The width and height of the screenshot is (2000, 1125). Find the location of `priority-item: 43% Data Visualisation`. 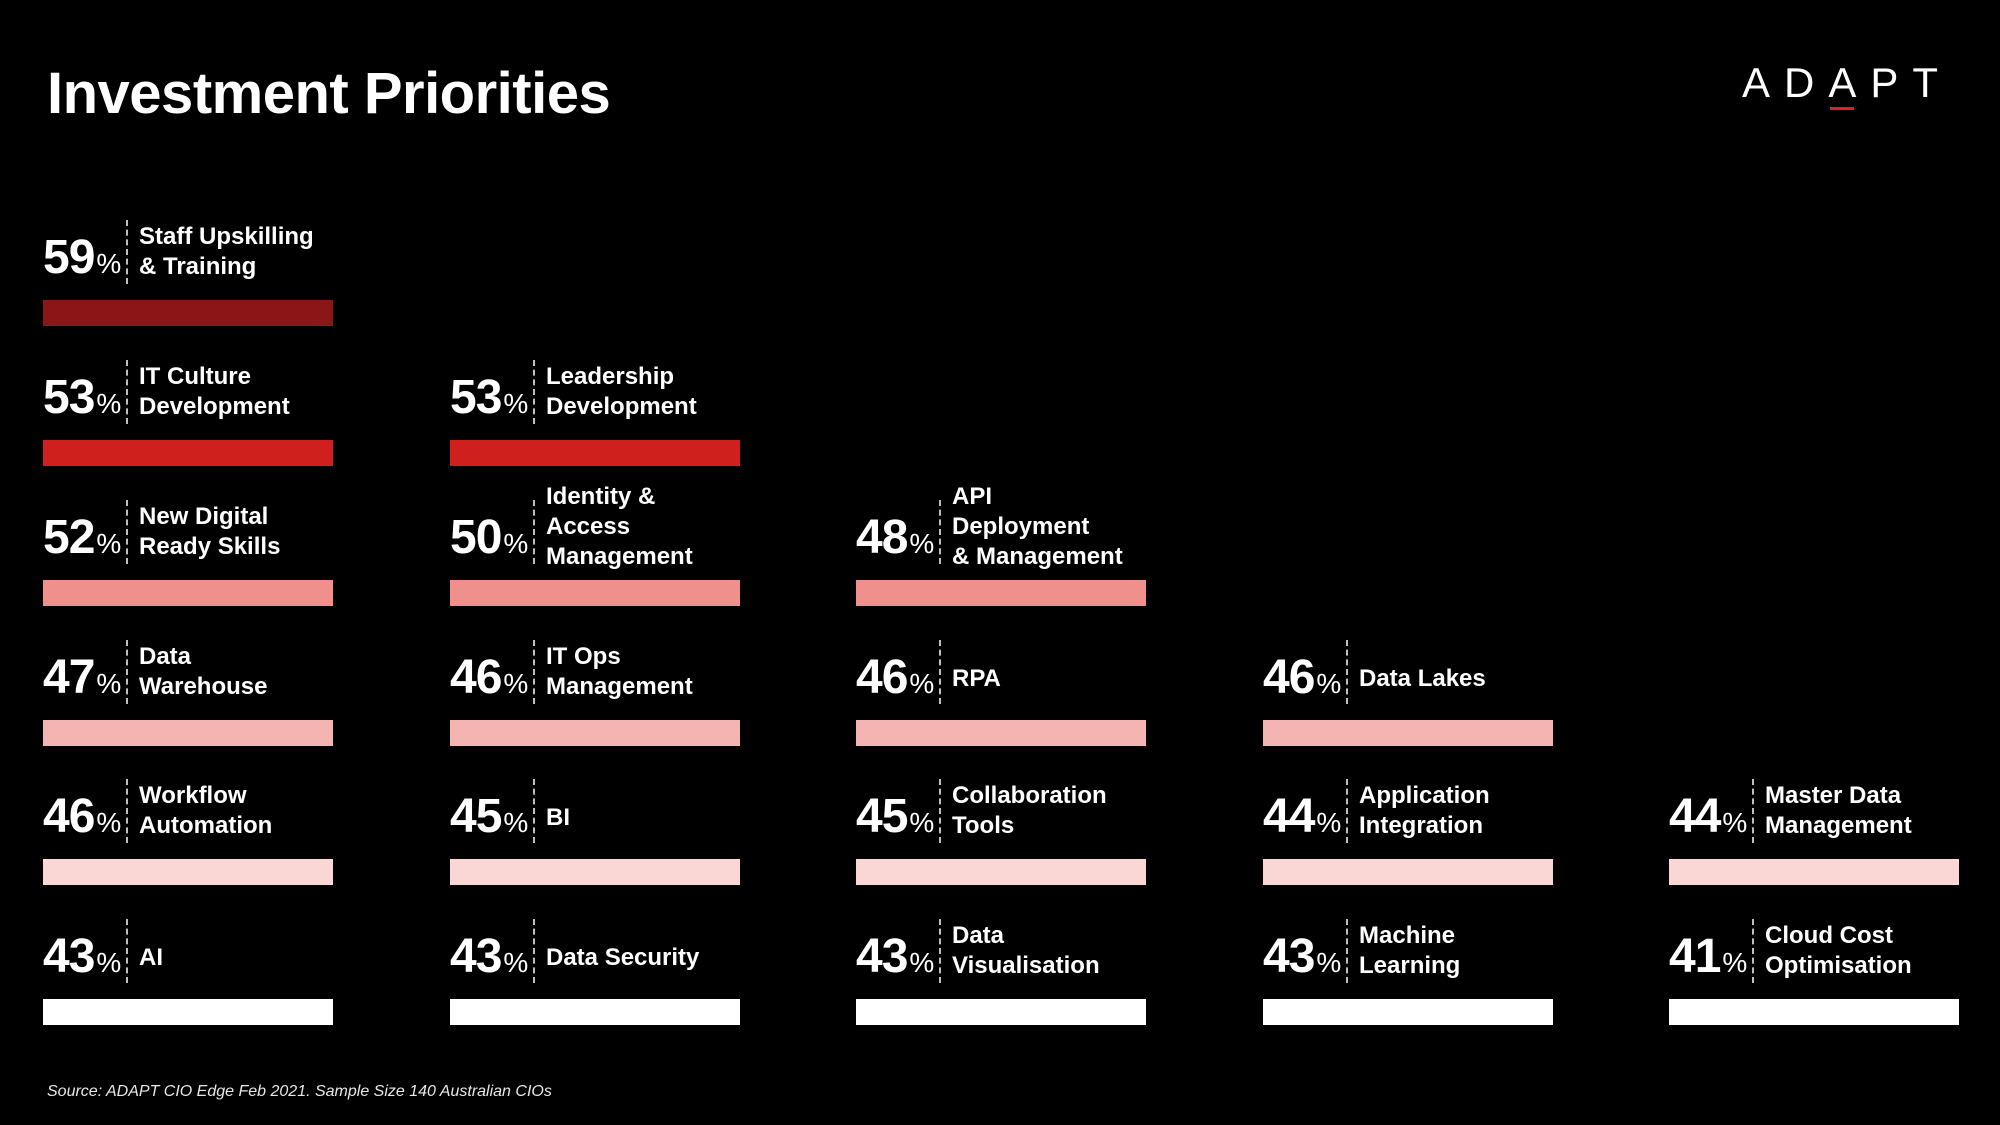

priority-item: 43% Data Visualisation is located at coordinates (1001, 967).